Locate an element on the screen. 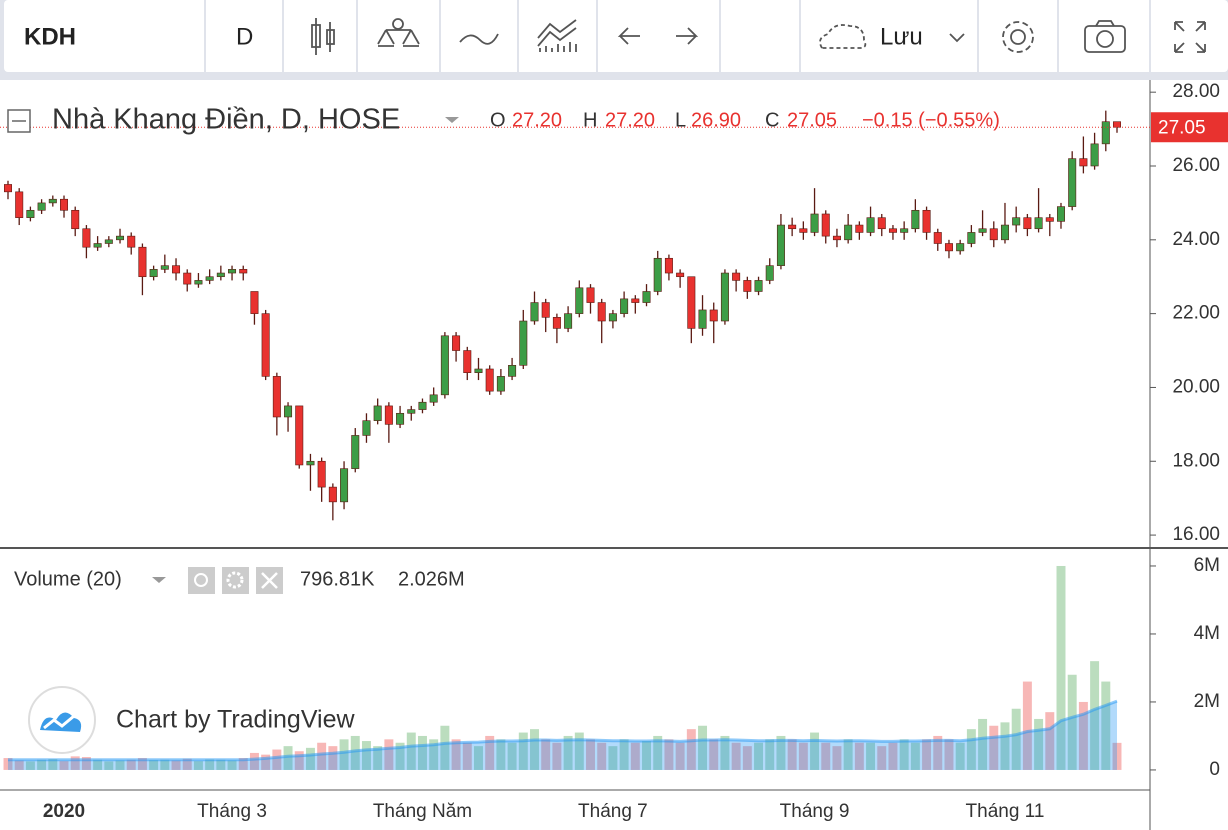  title-menu is located at coordinates (452, 120).